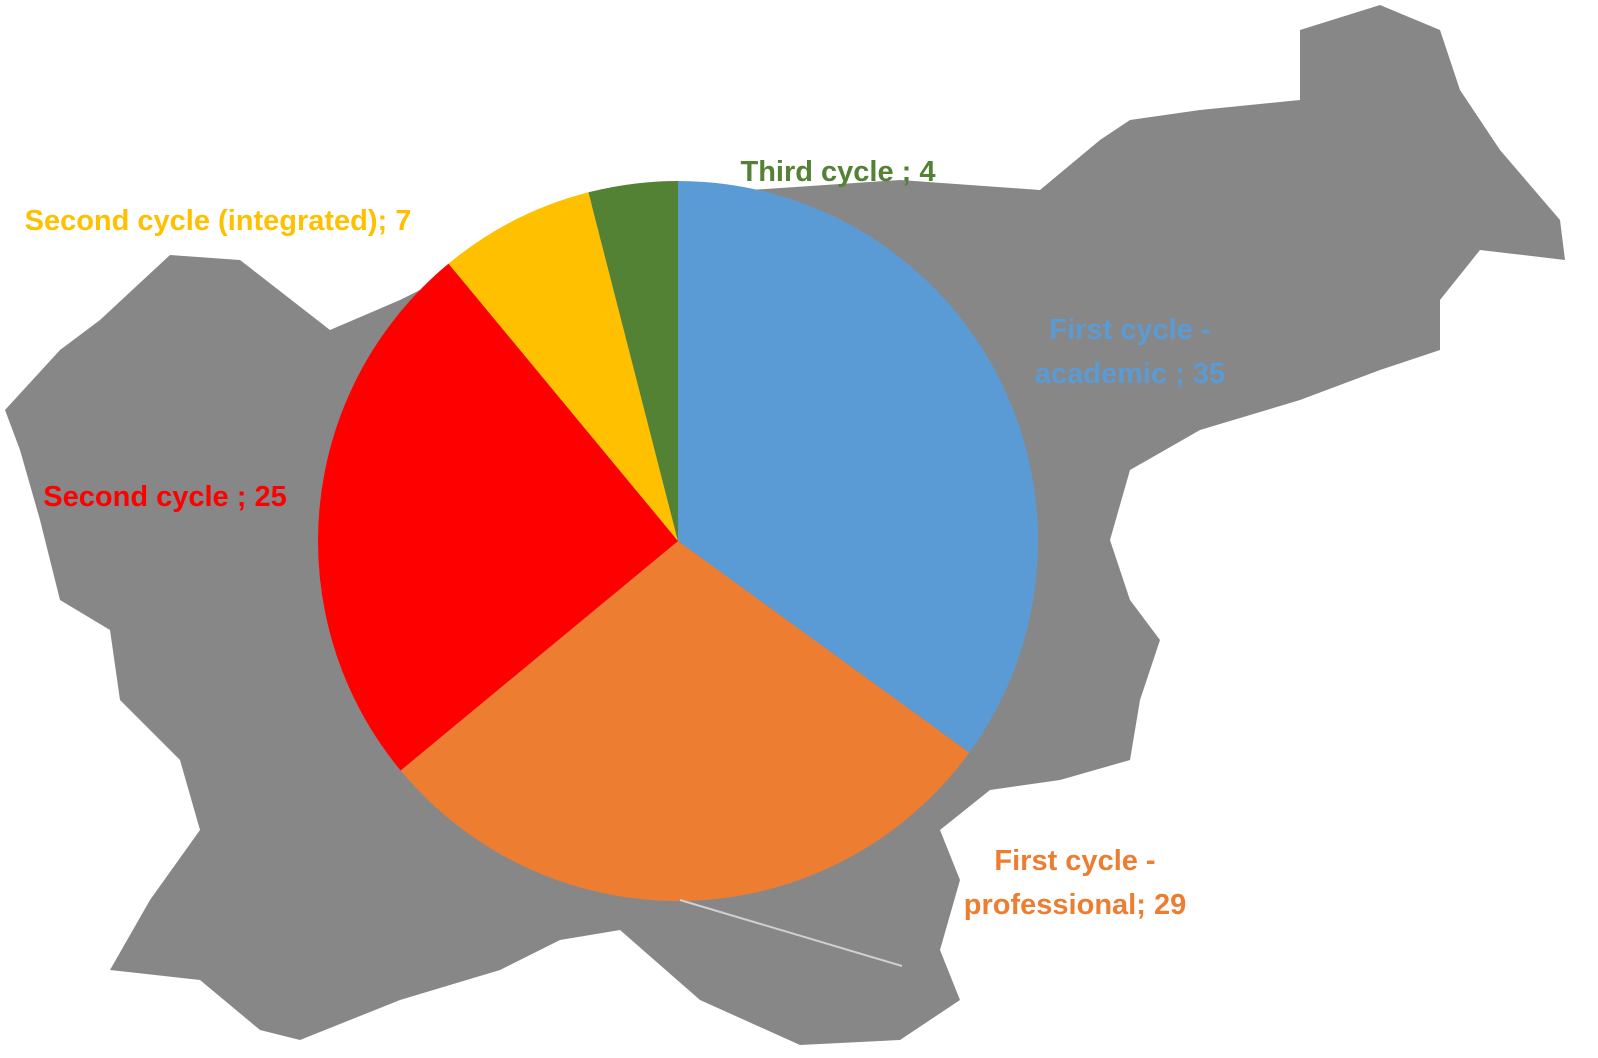  Describe the element at coordinates (838, 172) in the screenshot. I see `data-label: Third cycle ; 4` at that location.